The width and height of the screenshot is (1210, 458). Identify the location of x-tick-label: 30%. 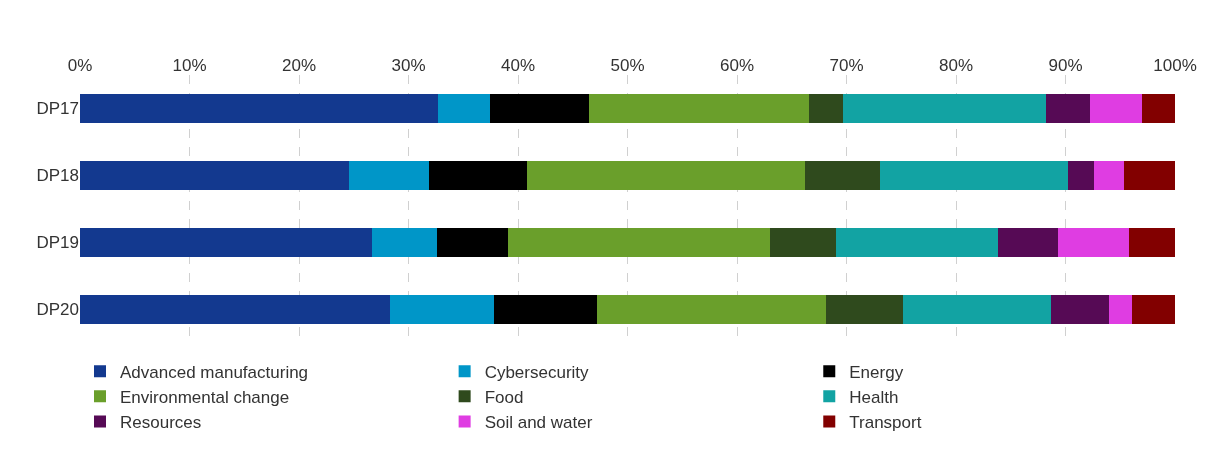
(408, 65).